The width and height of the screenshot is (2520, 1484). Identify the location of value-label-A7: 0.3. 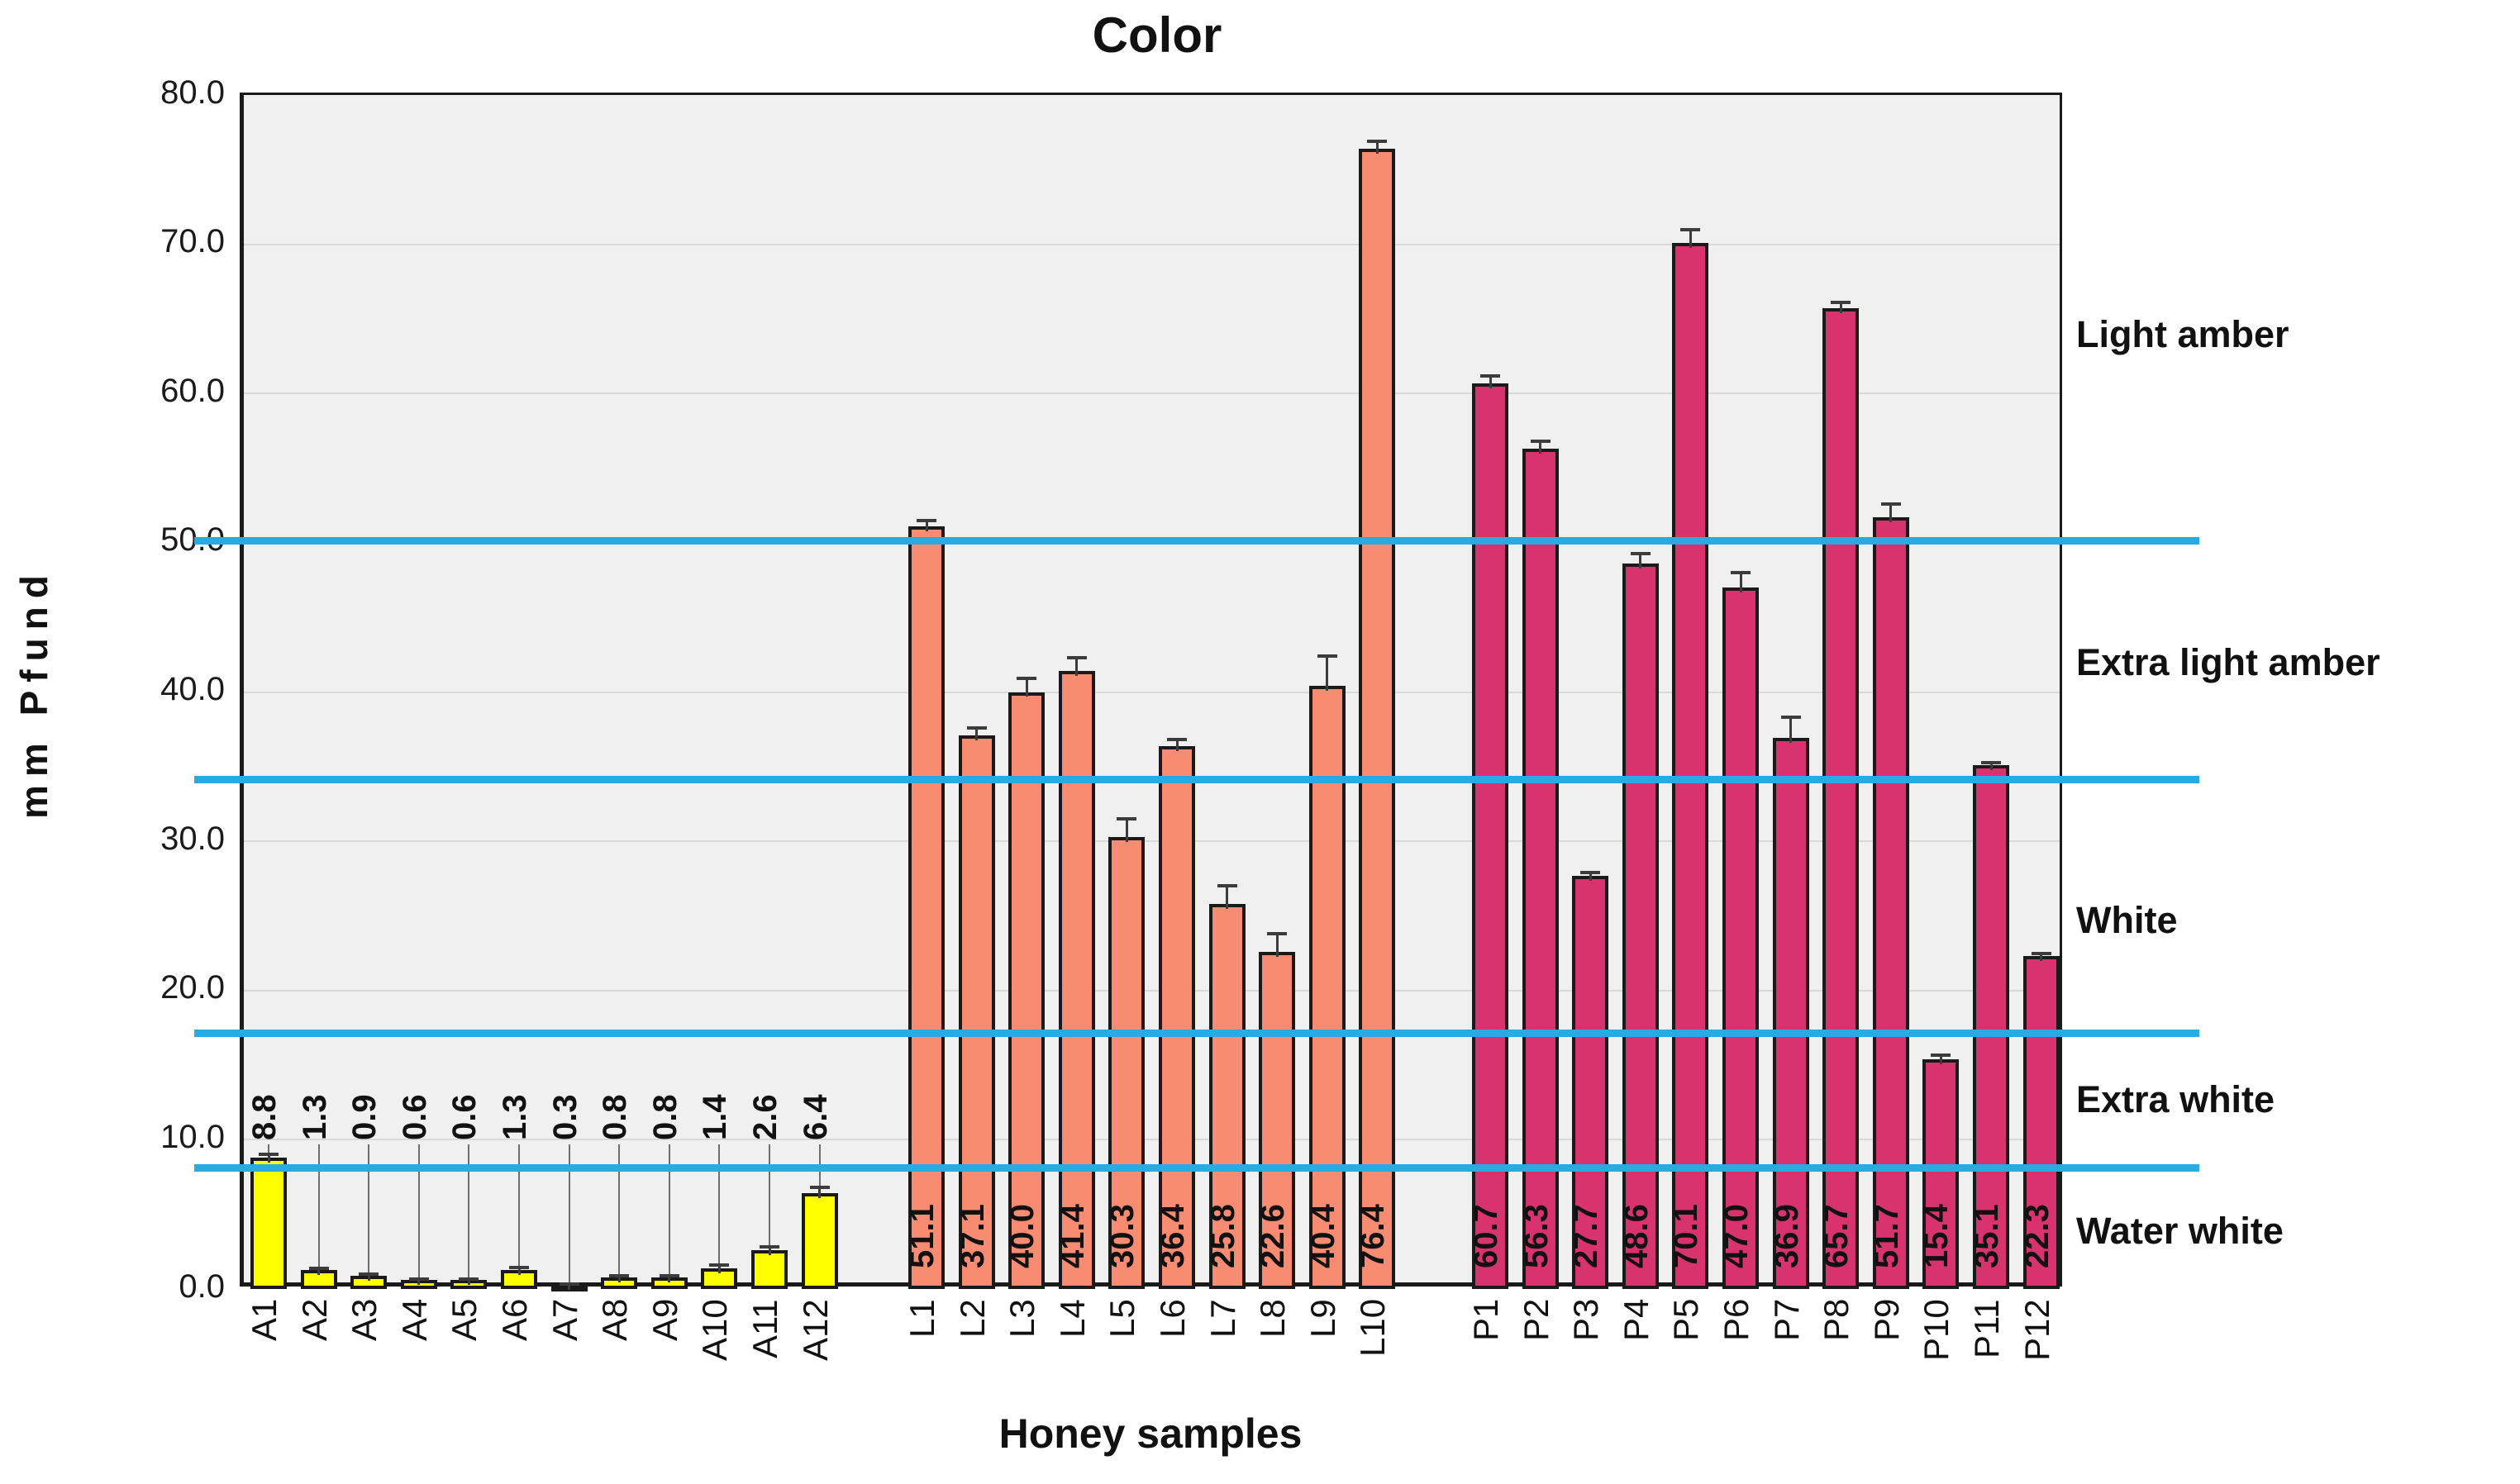
(565, 1117).